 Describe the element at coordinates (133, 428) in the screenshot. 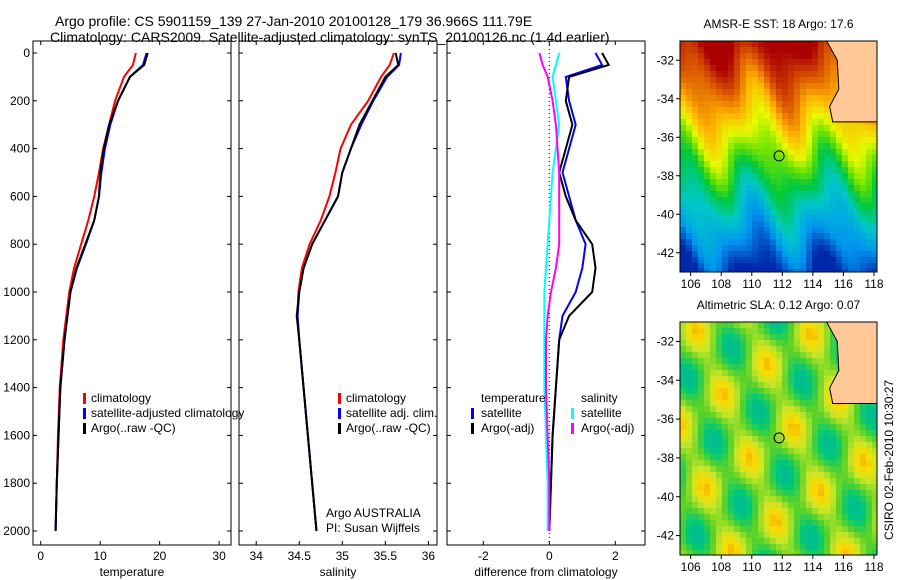

I see `legend-label: Argo(..raw -QC)` at that location.